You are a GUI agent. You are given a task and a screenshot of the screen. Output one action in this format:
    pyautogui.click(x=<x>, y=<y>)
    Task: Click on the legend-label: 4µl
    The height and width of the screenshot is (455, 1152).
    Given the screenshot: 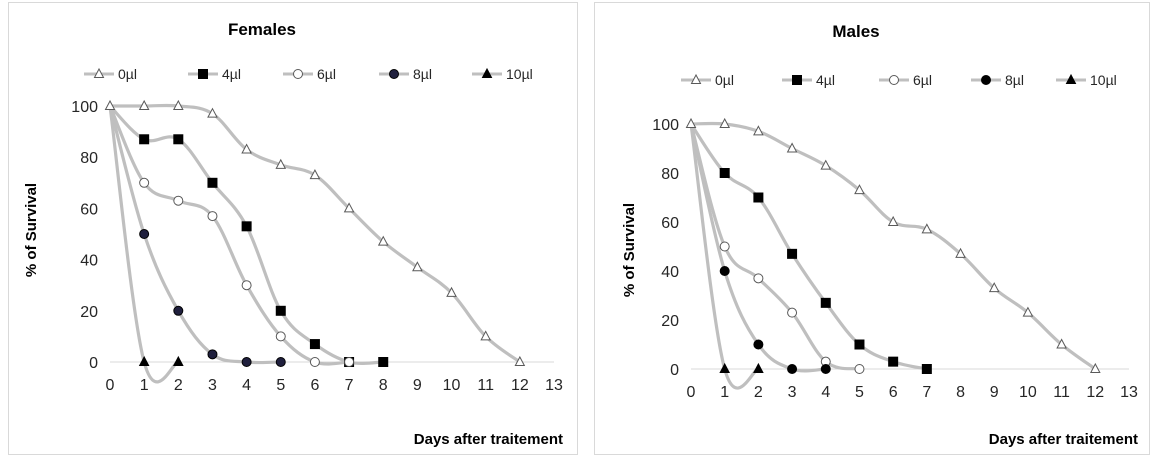 What is the action you would take?
    pyautogui.click(x=825, y=80)
    